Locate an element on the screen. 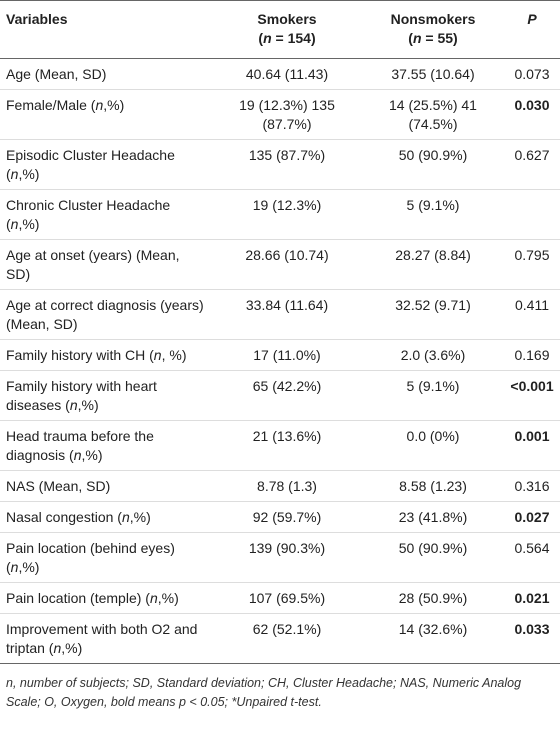  smokers-cell: 28.66 (10.74) is located at coordinates (287, 255).